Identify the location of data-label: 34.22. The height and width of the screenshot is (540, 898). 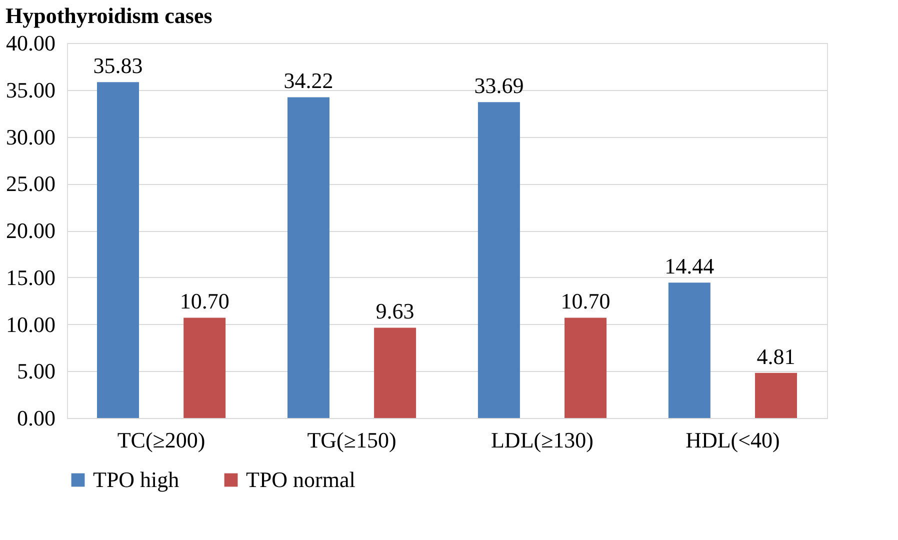
(309, 81).